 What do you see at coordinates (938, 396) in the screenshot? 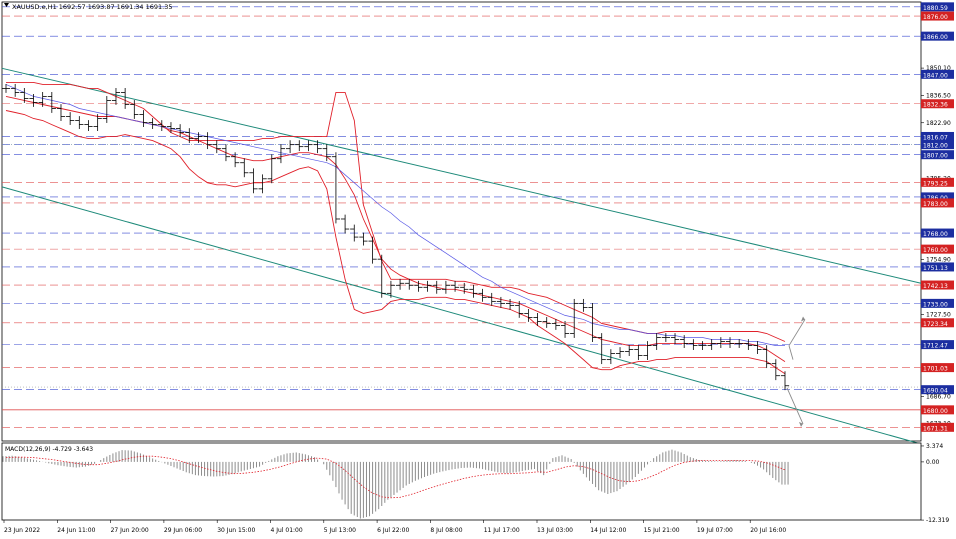
I see `y-tick-label: 1686.70` at bounding box center [938, 396].